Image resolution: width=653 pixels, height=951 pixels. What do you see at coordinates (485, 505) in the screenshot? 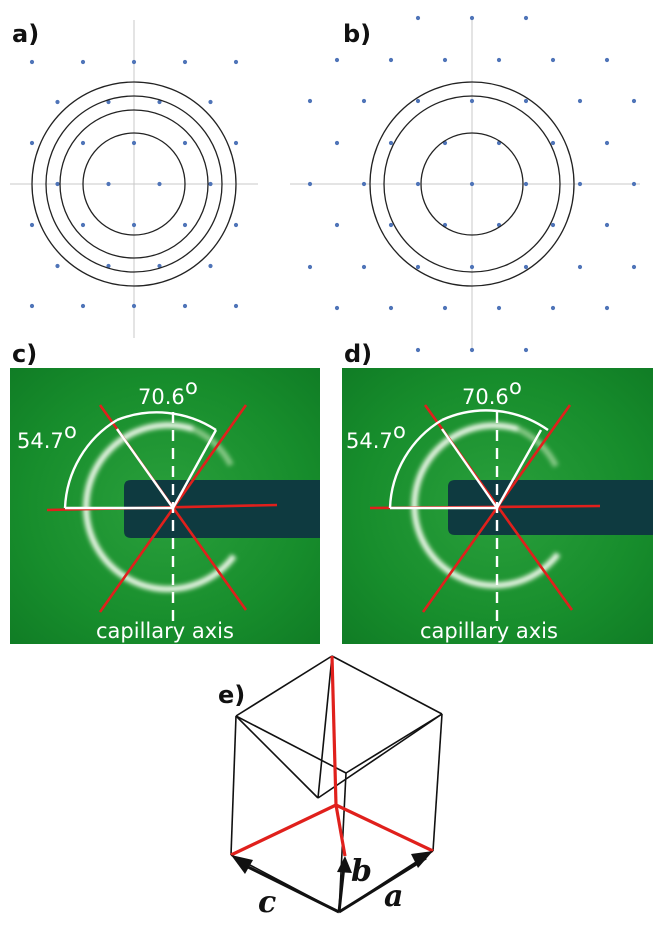
I see `panel-d-scattering-ring` at bounding box center [485, 505].